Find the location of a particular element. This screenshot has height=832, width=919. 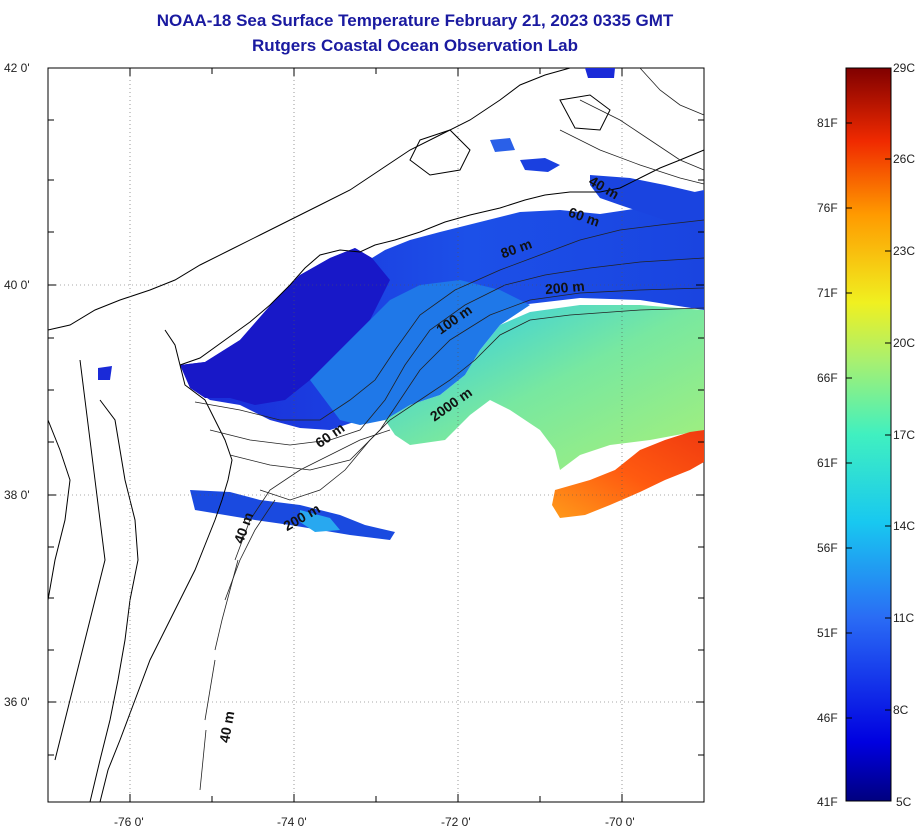

colorbar-c-label: 29C is located at coordinates (904, 68).